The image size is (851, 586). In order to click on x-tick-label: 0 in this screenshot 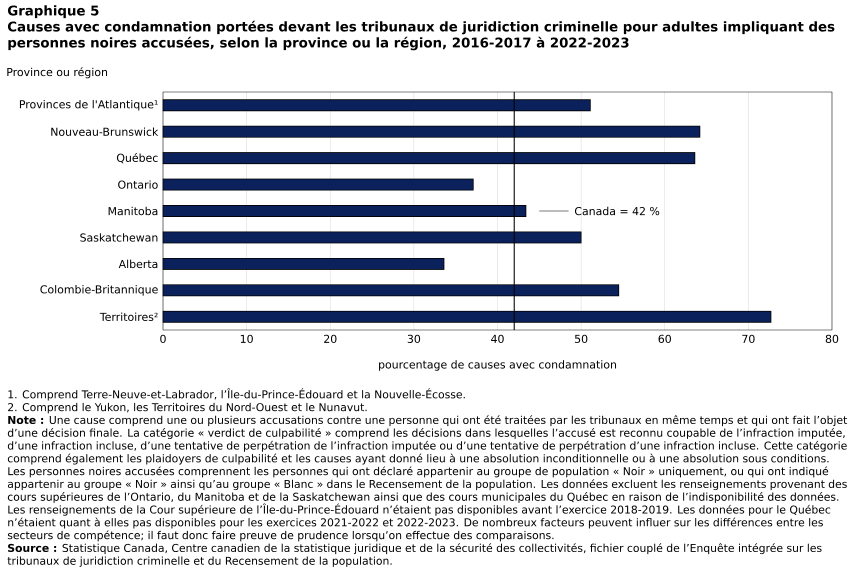, I will do `click(163, 338)`.